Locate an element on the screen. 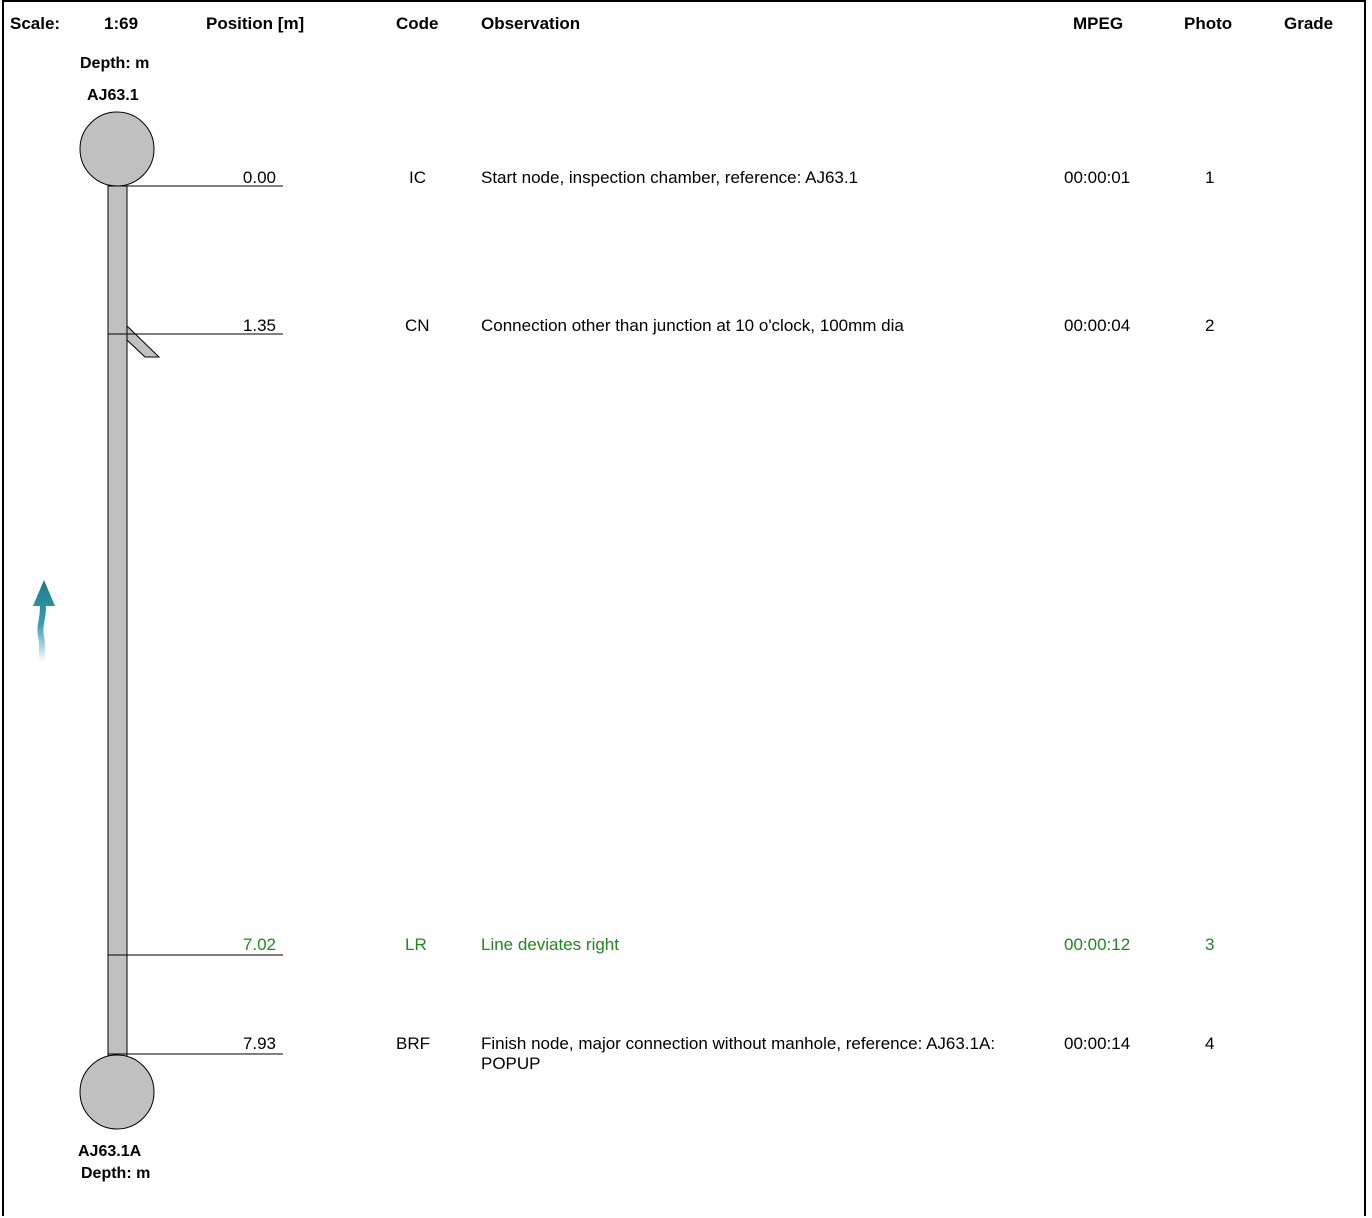 This screenshot has height=1218, width=1372. row-photo: 4 is located at coordinates (1210, 1043).